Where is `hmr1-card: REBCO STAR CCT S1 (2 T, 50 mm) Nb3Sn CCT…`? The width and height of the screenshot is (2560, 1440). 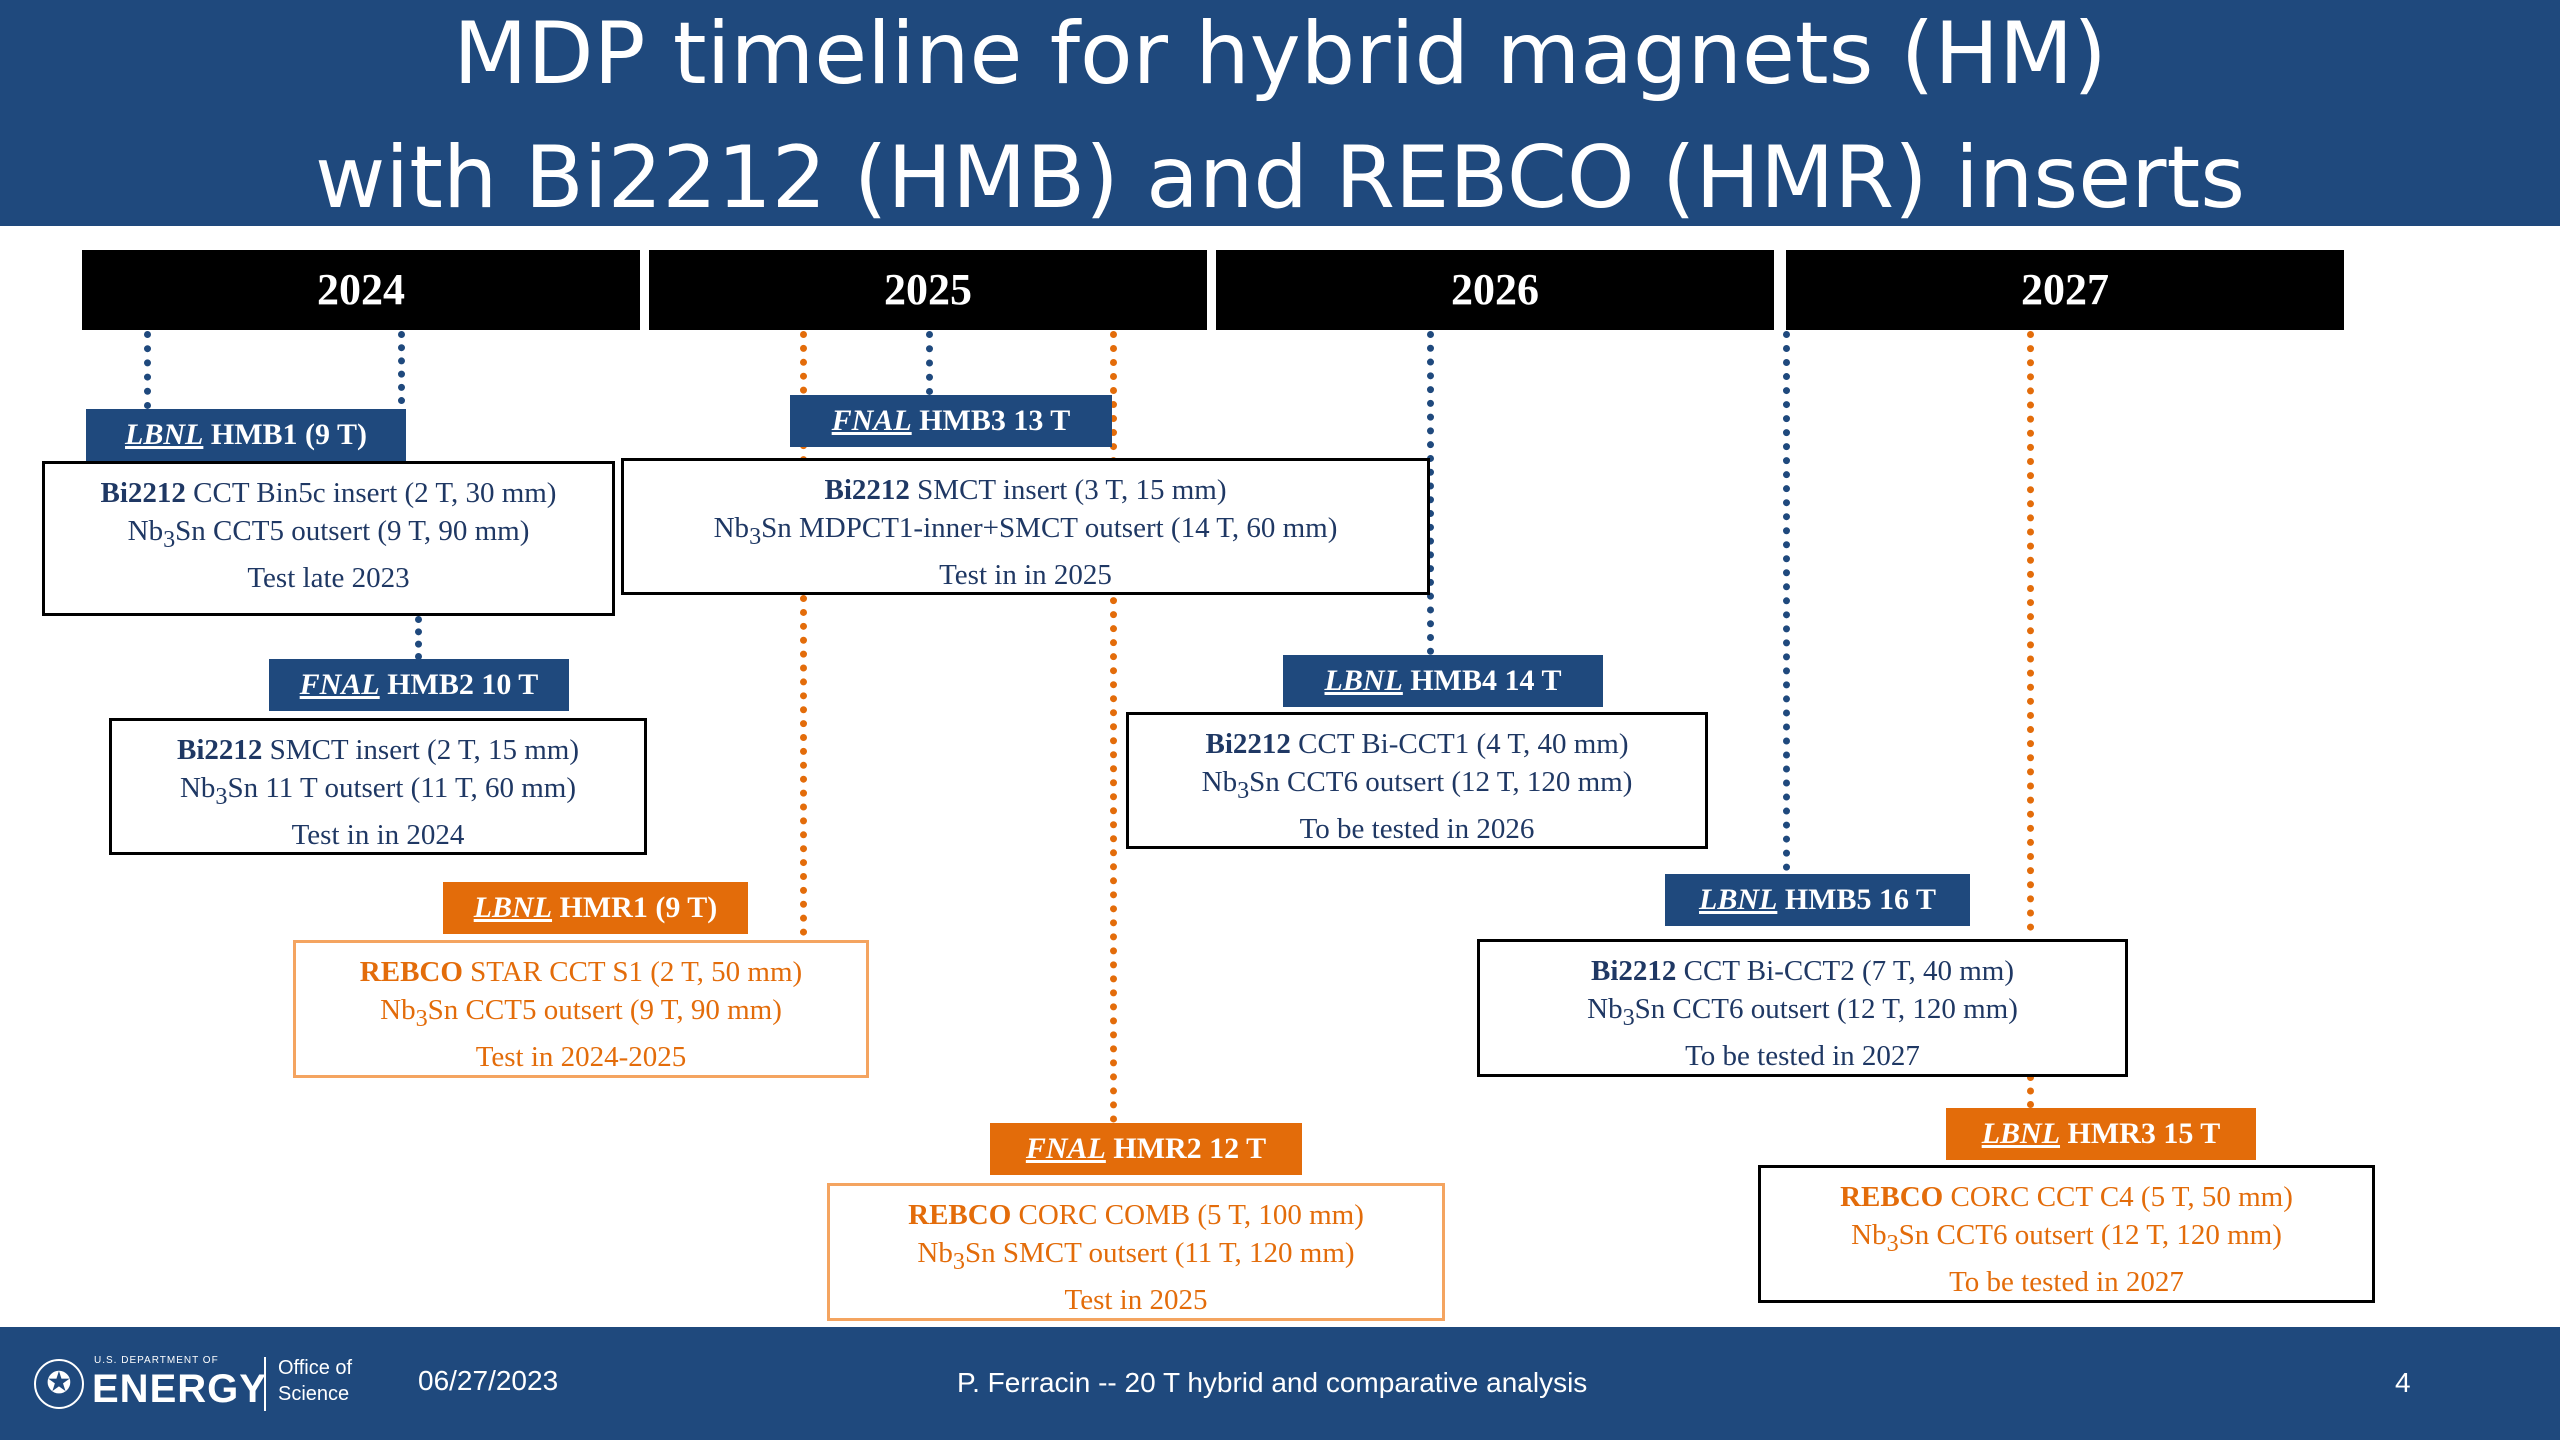
hmr1-card: REBCO STAR CCT S1 (2 T, 50 mm) Nb3Sn CCT… is located at coordinates (581, 1009).